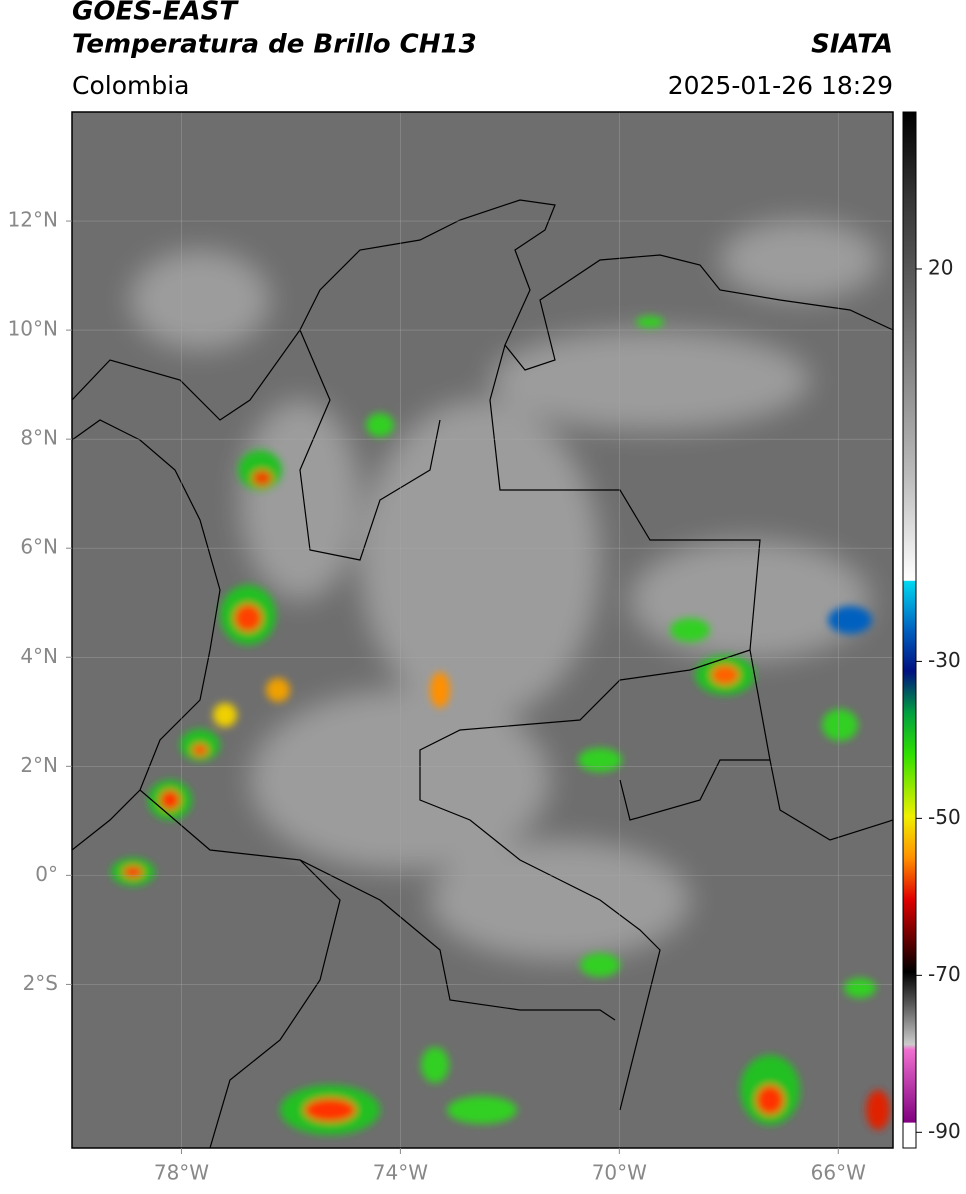 This screenshot has width=966, height=1194. Describe the element at coordinates (33, 329) in the screenshot. I see `y-tick-label: 10°N` at that location.